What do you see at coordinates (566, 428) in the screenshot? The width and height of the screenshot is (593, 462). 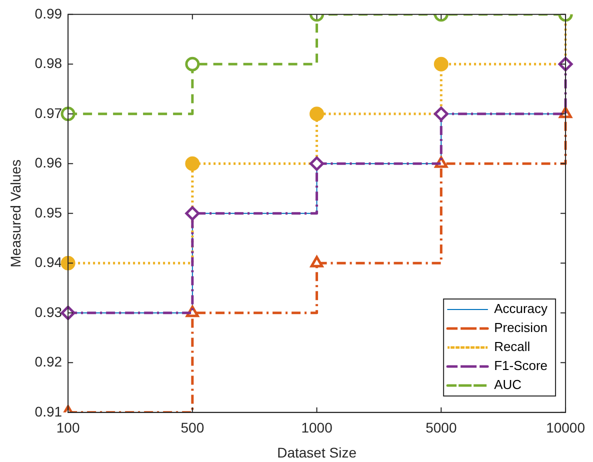 I see `x-tick-label: 10000` at bounding box center [566, 428].